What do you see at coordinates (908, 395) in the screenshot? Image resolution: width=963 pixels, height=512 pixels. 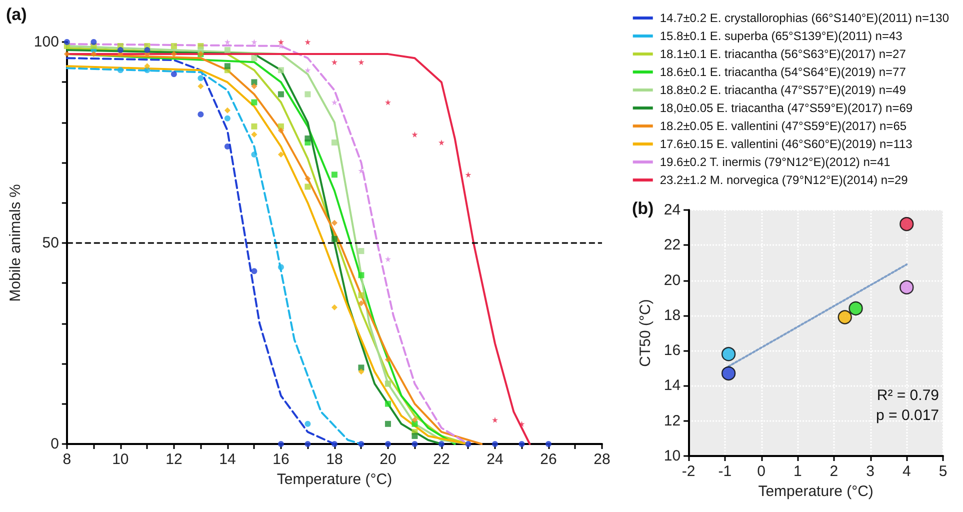 I see `annotation: R² = 0.79` at bounding box center [908, 395].